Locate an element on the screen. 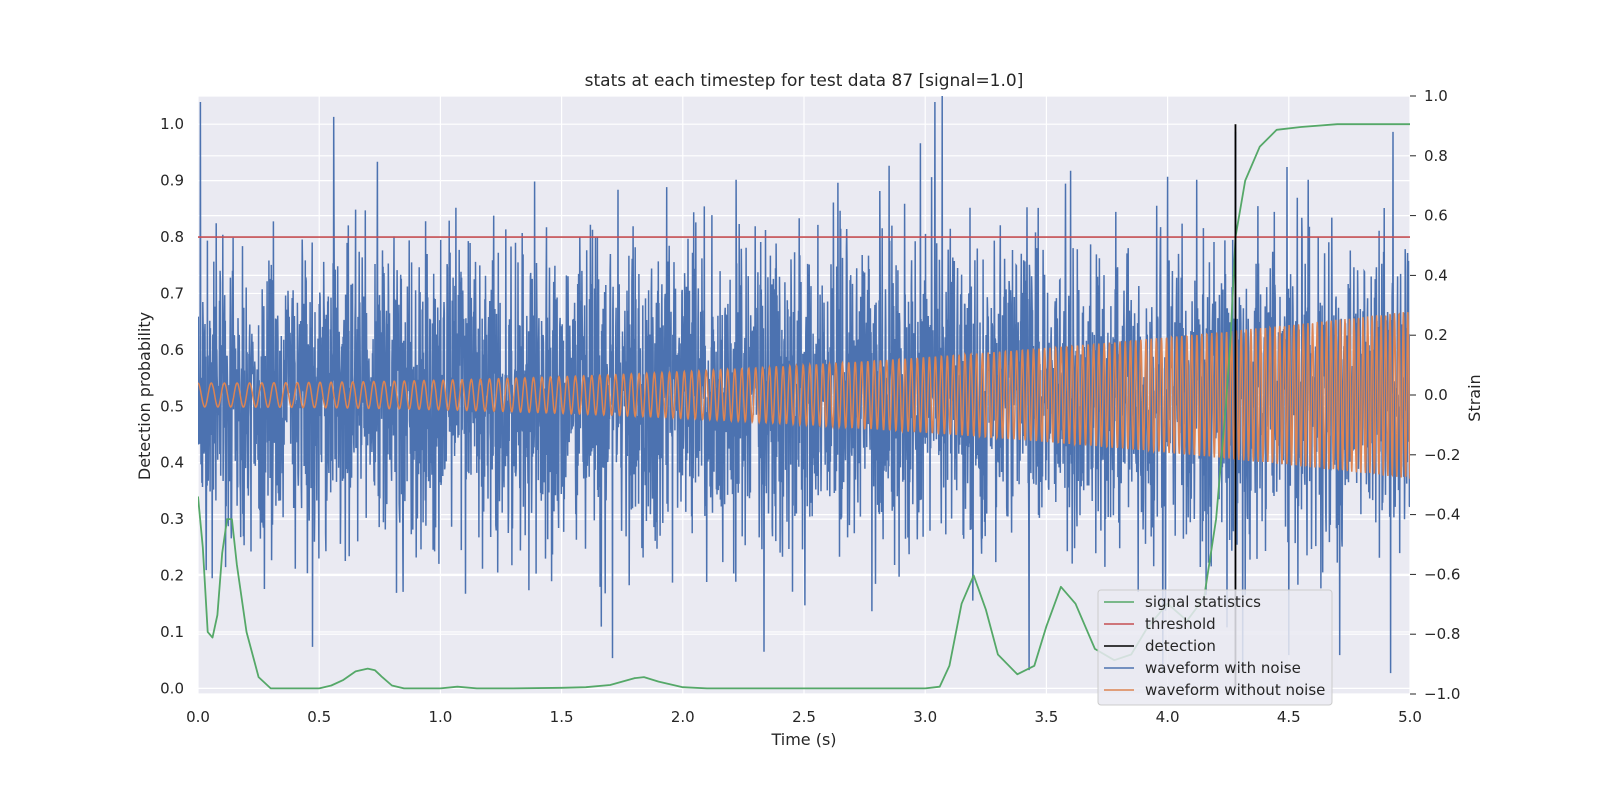 The width and height of the screenshot is (1600, 800). legend-label-waveform-with-noise: waveform with noise is located at coordinates (1223, 668).